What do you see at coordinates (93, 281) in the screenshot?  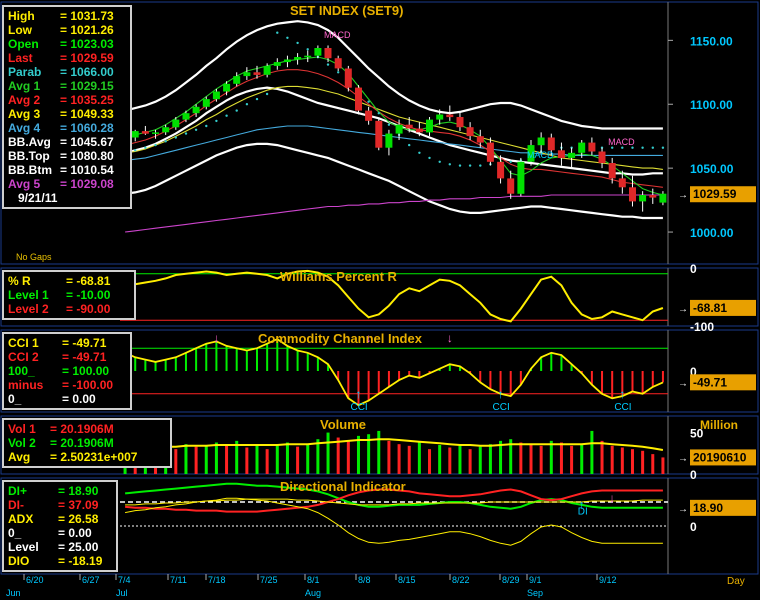 I see `legend-value: -68.81` at bounding box center [93, 281].